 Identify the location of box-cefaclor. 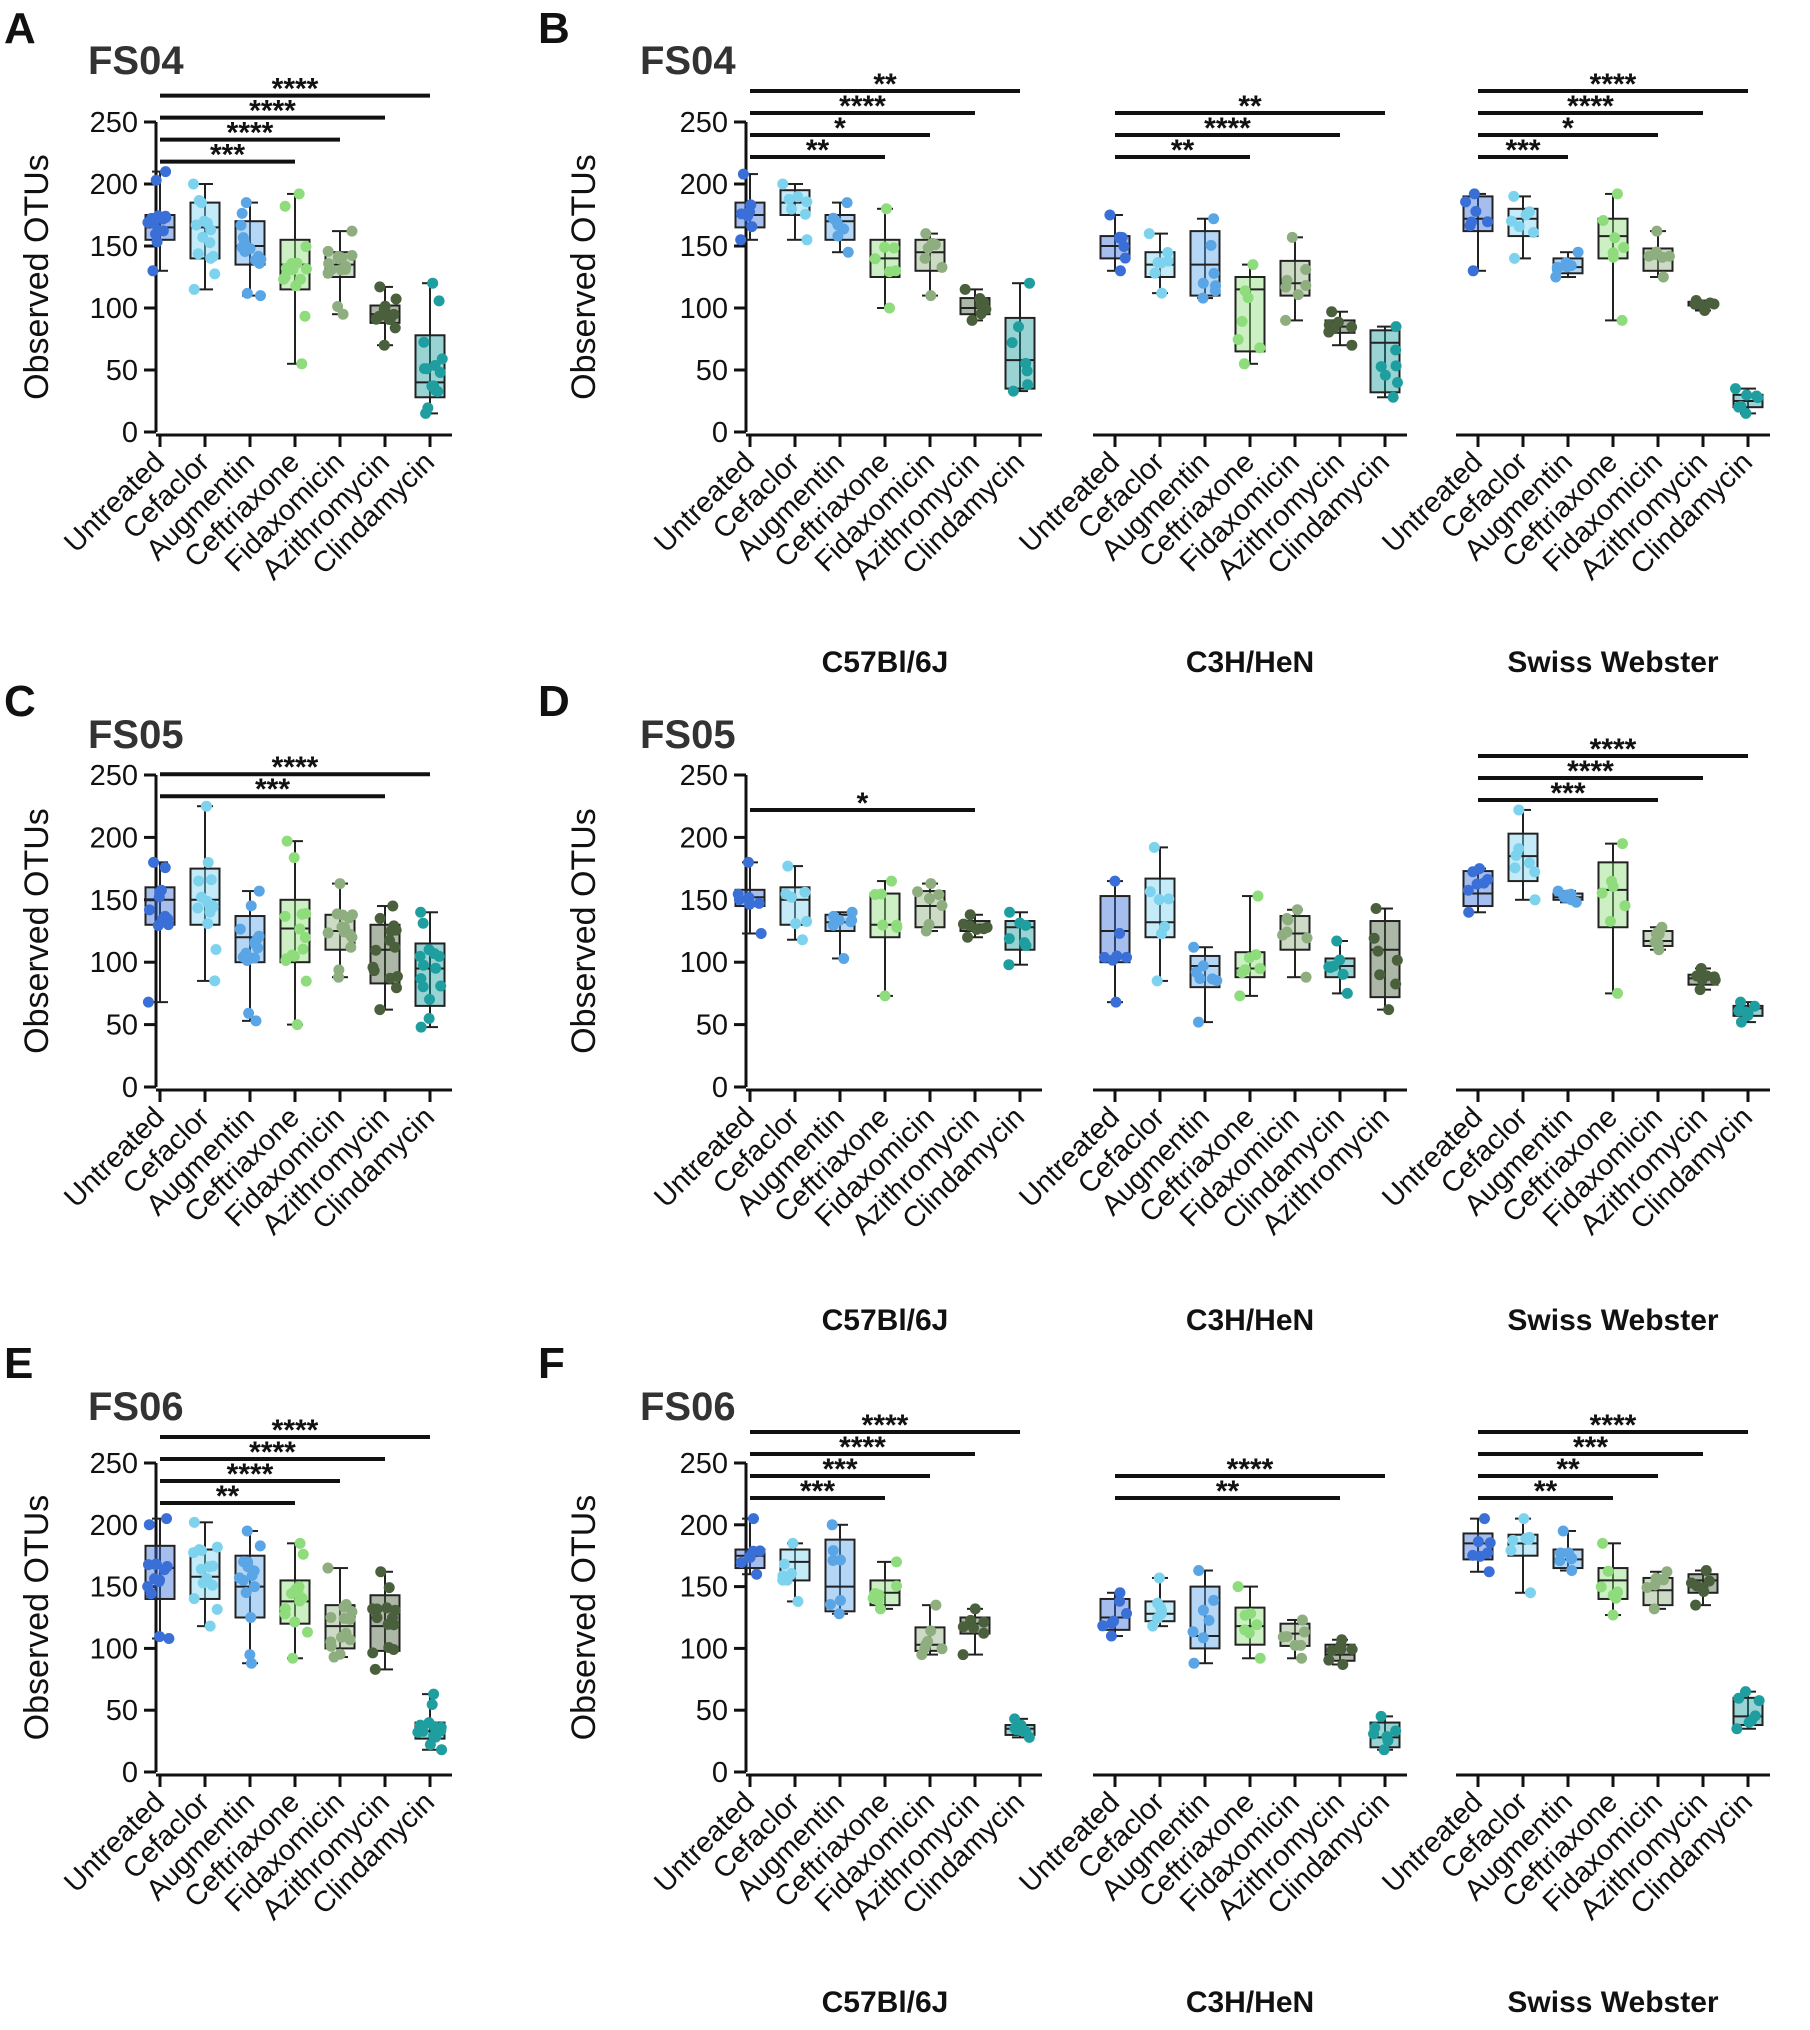
(205, 1574).